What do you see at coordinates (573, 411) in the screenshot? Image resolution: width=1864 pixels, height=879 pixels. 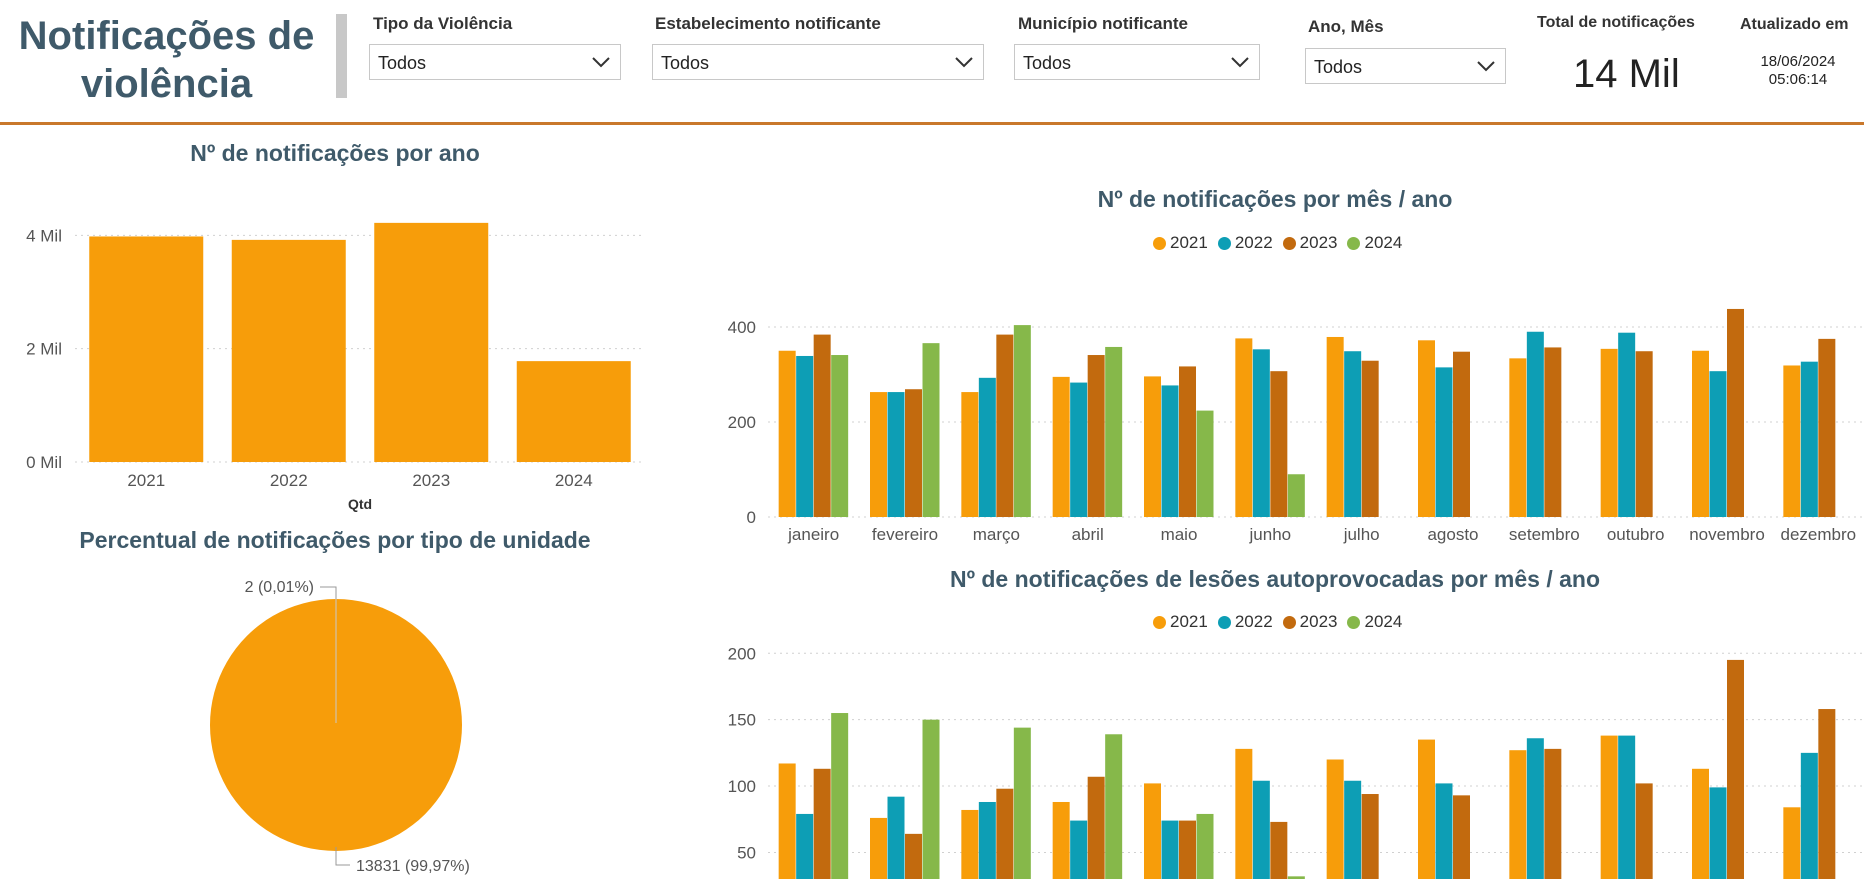 I see `bar-2024` at bounding box center [573, 411].